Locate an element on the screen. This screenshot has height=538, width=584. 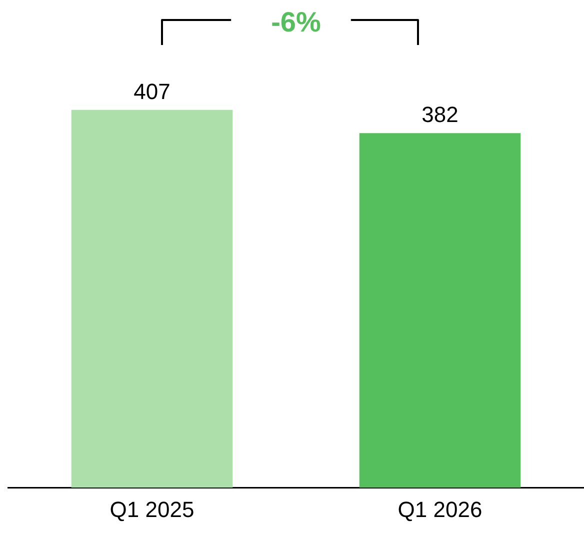
data-label: 382 is located at coordinates (440, 115).